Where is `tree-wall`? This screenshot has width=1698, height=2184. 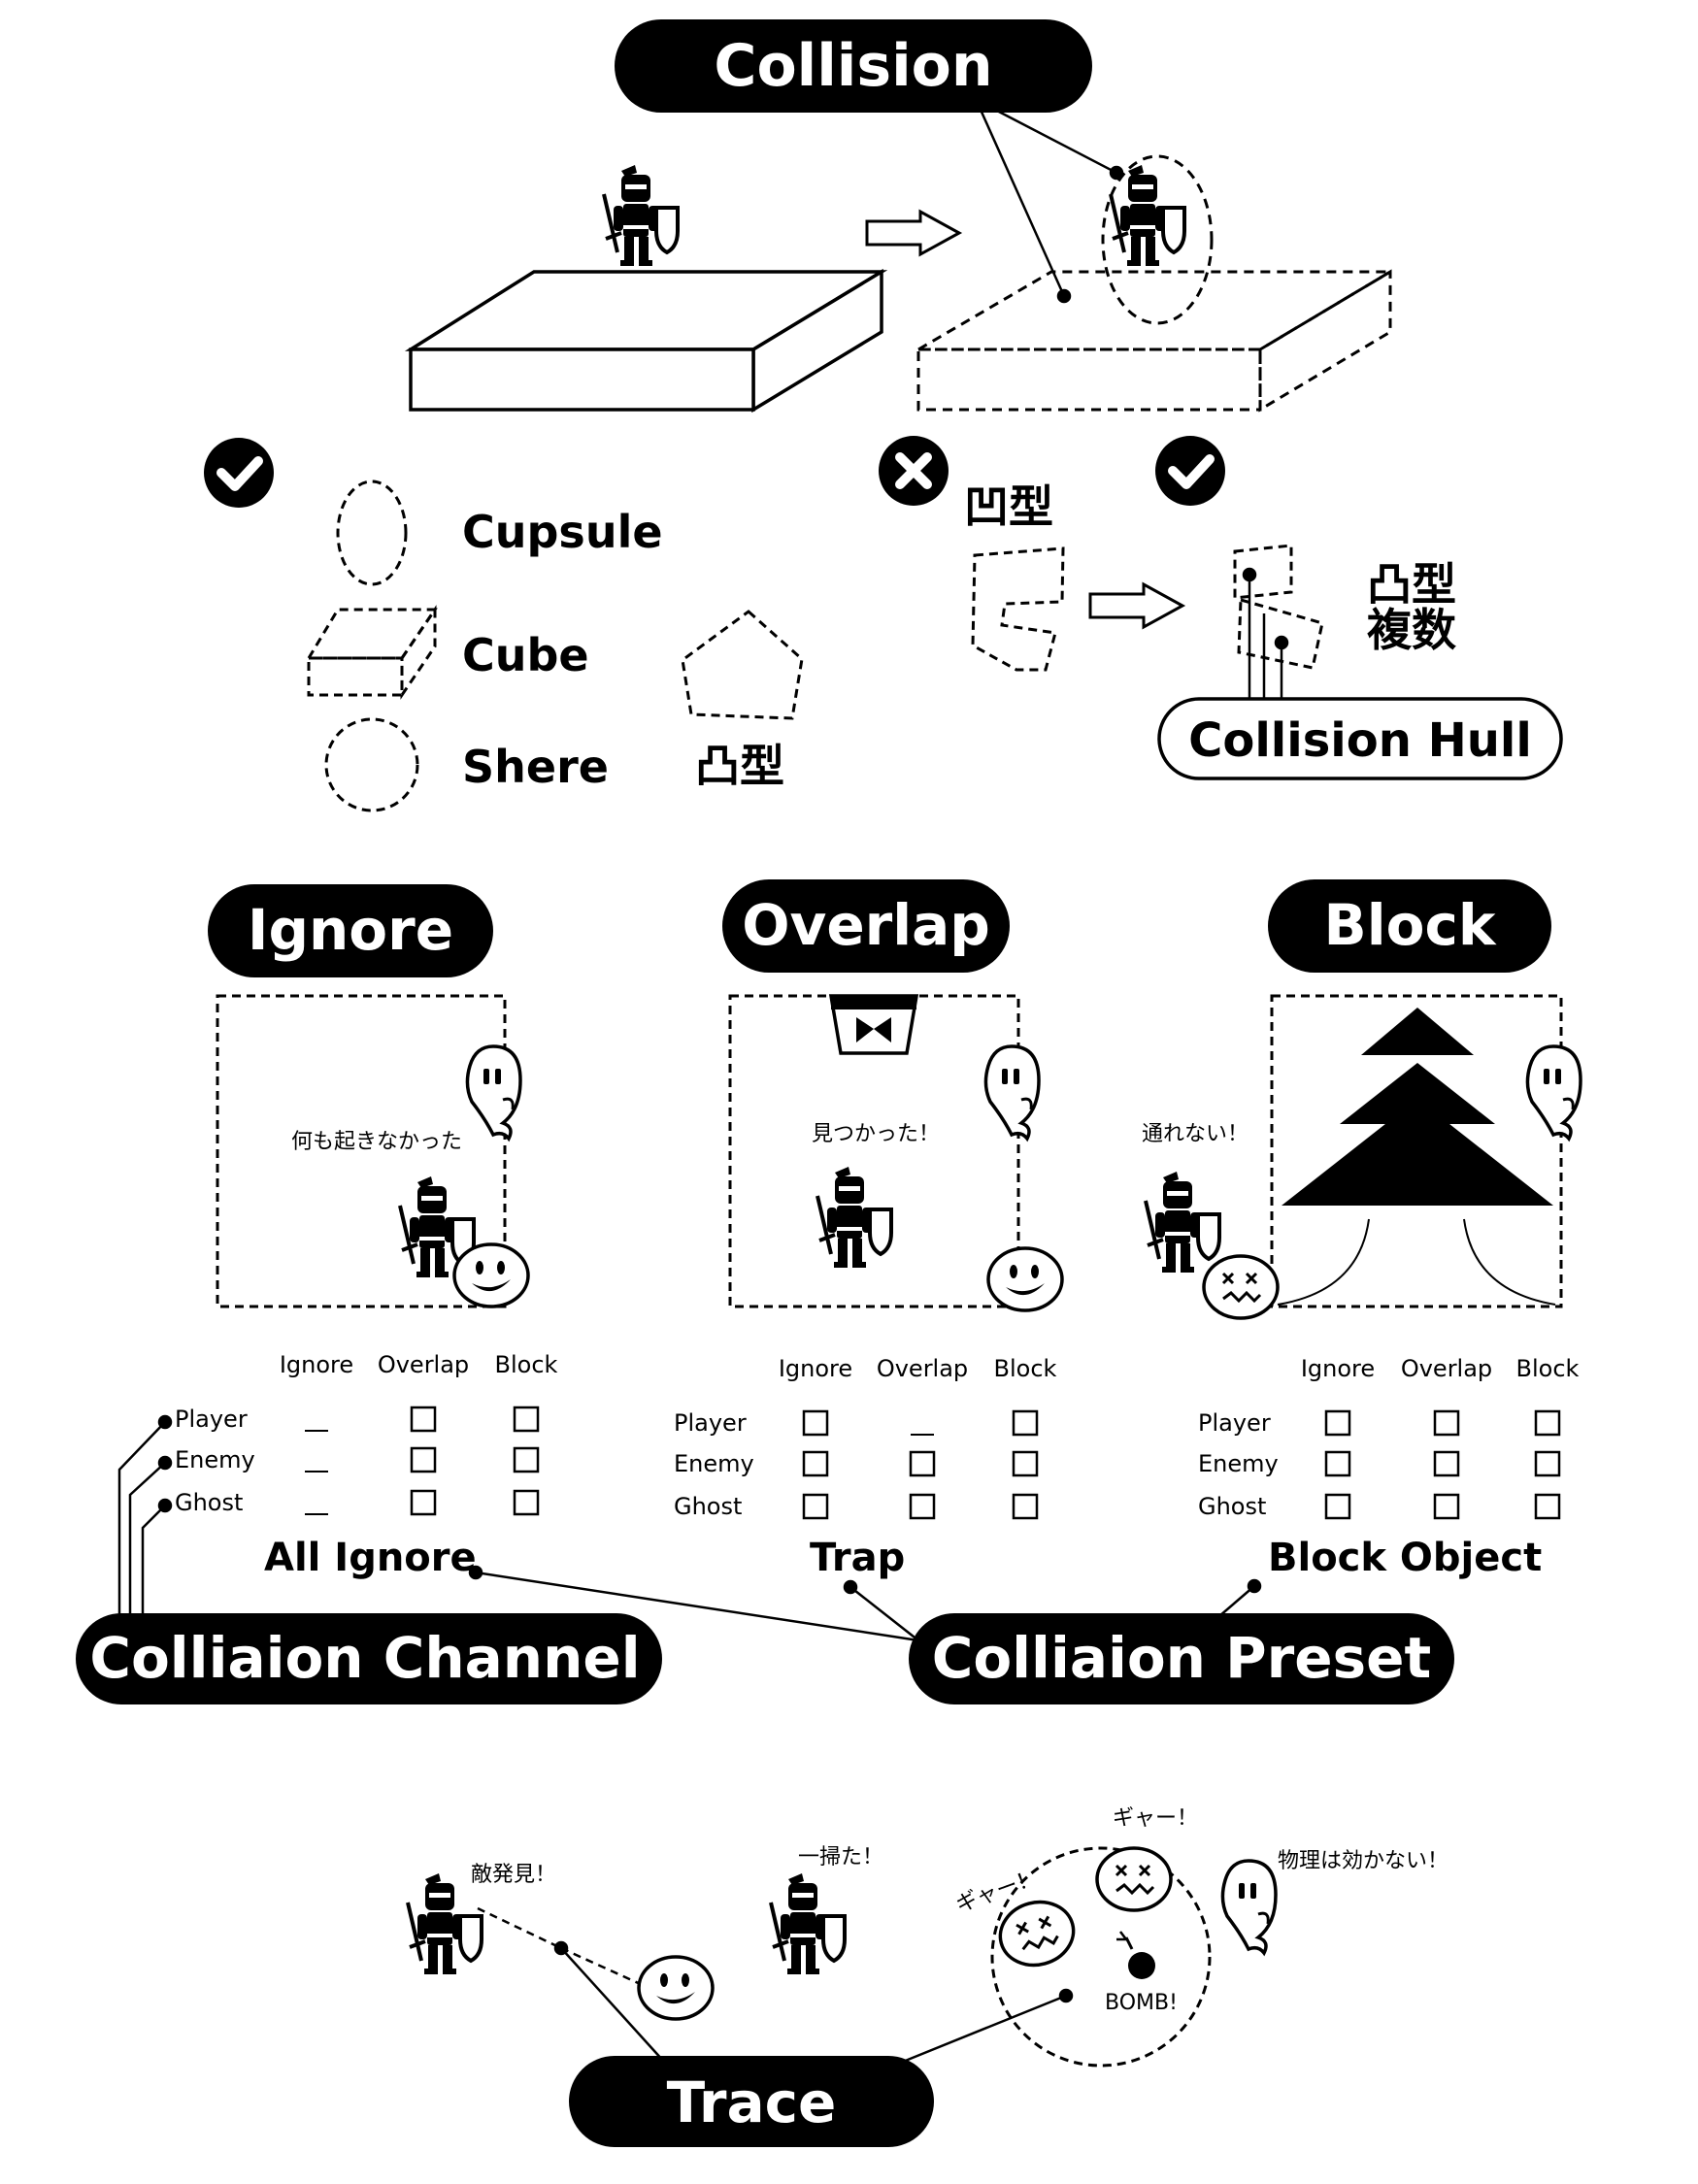 tree-wall is located at coordinates (1417, 1157).